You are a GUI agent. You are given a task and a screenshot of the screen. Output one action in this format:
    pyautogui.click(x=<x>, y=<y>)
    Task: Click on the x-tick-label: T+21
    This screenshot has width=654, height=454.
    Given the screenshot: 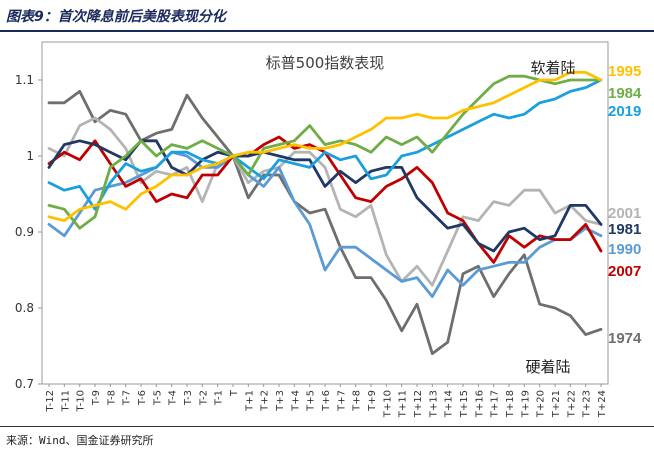 What is the action you would take?
    pyautogui.click(x=556, y=404)
    